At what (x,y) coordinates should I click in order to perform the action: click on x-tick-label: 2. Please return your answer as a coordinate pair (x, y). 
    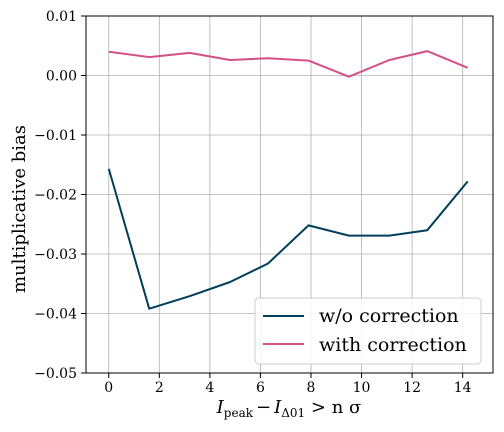
    Looking at the image, I should click on (159, 388).